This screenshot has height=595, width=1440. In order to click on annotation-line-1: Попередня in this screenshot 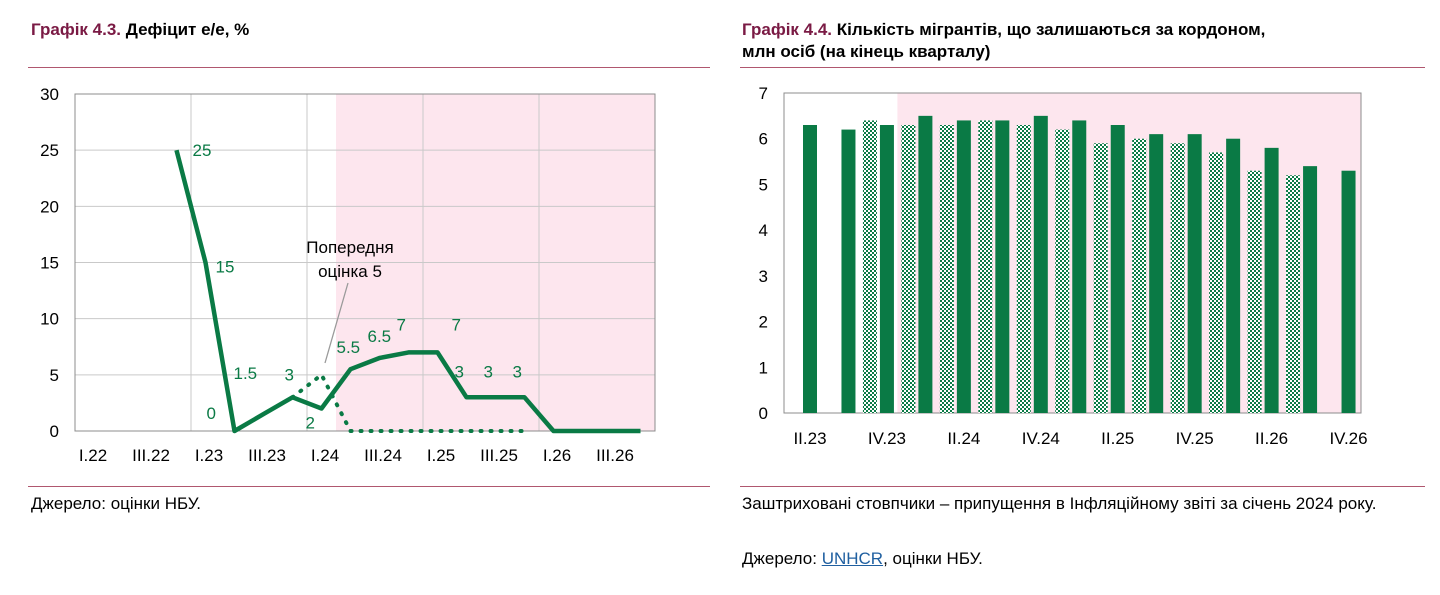, I will do `click(349, 247)`.